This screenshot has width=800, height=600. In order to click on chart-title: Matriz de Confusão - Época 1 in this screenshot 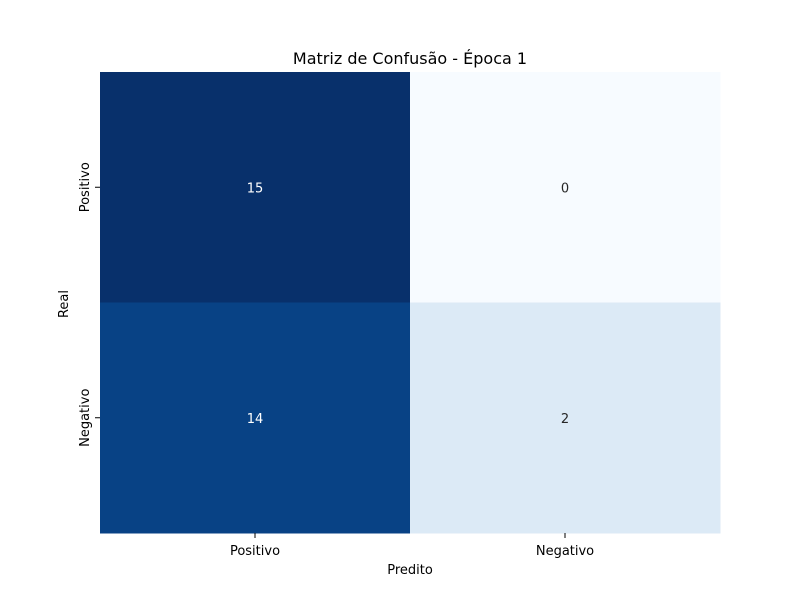, I will do `click(410, 58)`.